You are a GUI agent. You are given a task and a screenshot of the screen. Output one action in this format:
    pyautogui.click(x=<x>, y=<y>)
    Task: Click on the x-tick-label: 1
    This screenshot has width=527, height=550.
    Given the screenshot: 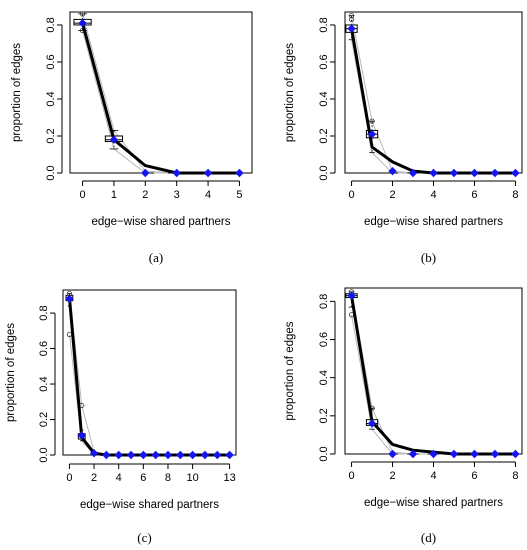 What is the action you would take?
    pyautogui.click(x=114, y=195)
    